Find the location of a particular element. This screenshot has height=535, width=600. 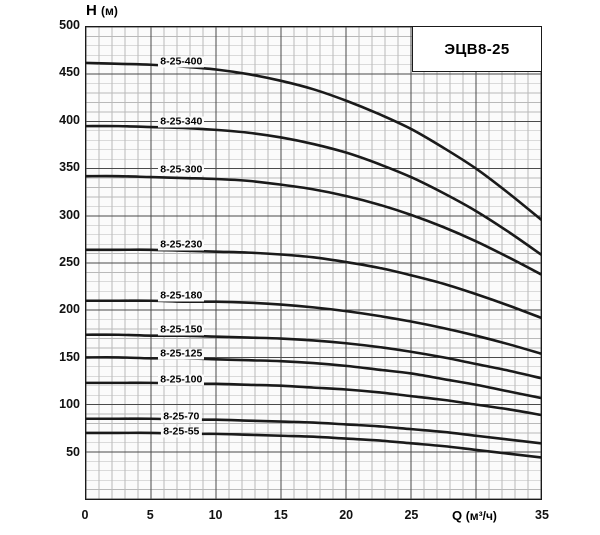

curve-label-8-25-400: 8-25-400 is located at coordinates (181, 61).